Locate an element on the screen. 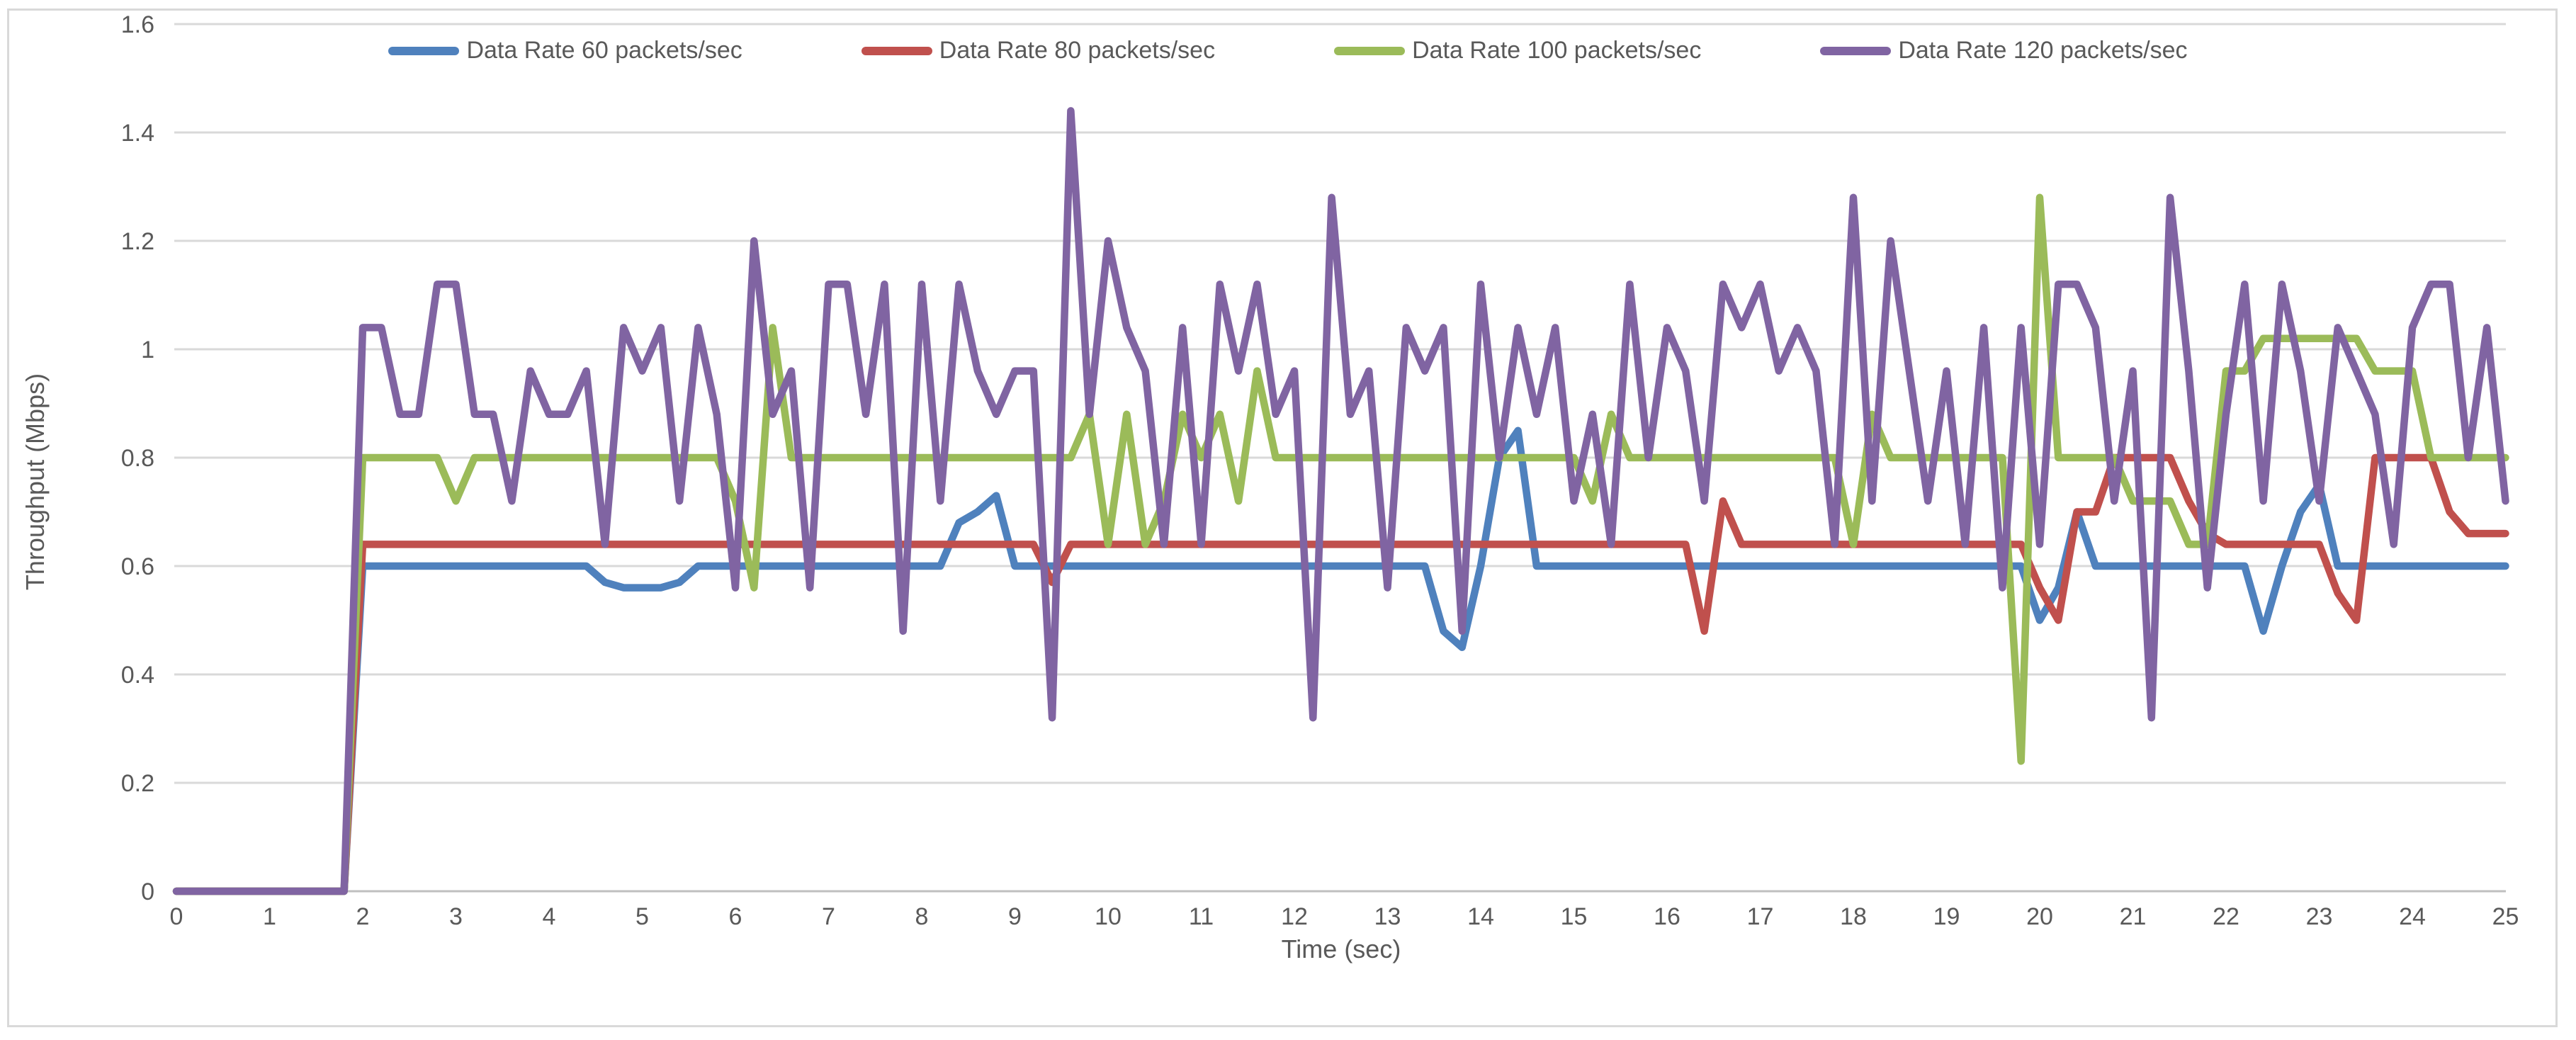  legend-label-100: Data Rate 100 packets/sec is located at coordinates (1557, 51).